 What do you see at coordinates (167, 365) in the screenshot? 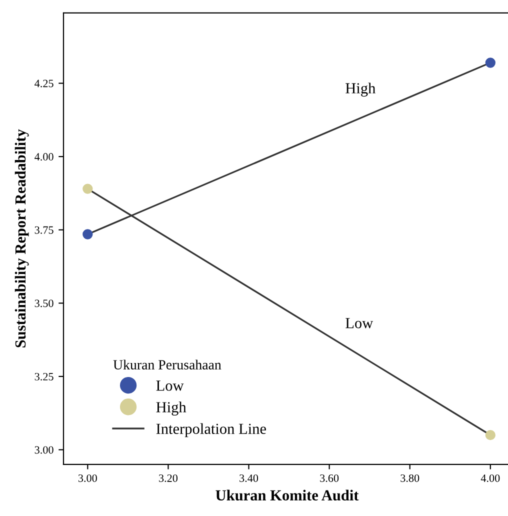
I see `legend-title: Ukuran Perusahaan` at bounding box center [167, 365].